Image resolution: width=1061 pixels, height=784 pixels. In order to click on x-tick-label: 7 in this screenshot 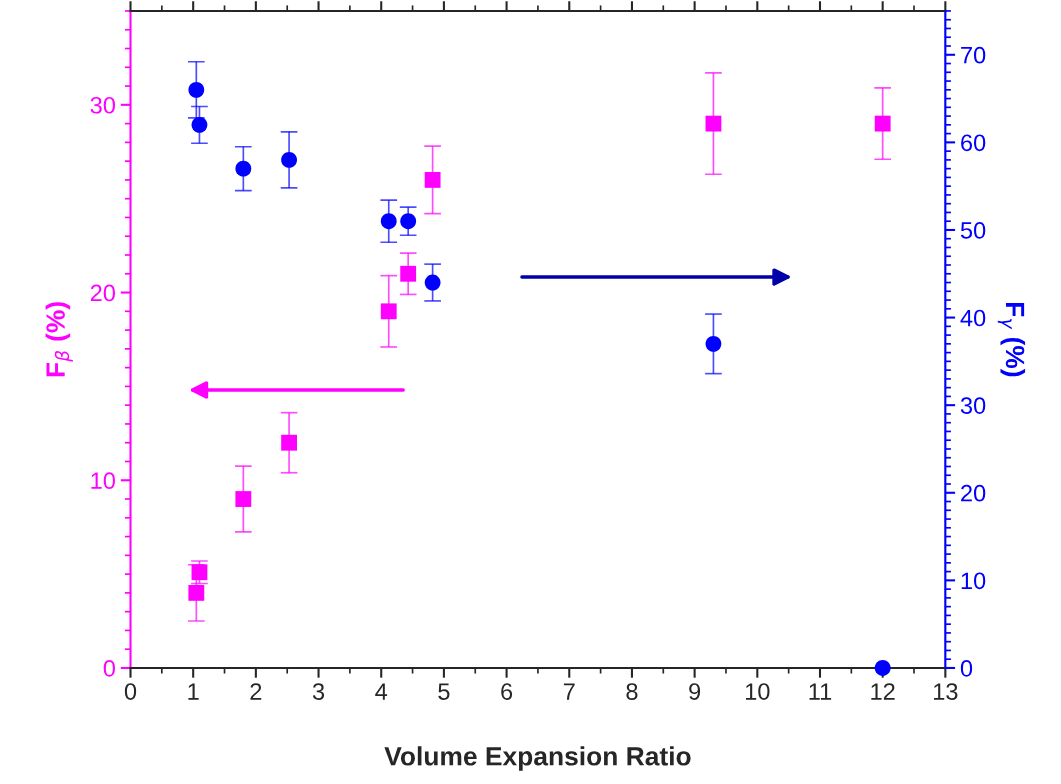, I will do `click(569, 691)`.